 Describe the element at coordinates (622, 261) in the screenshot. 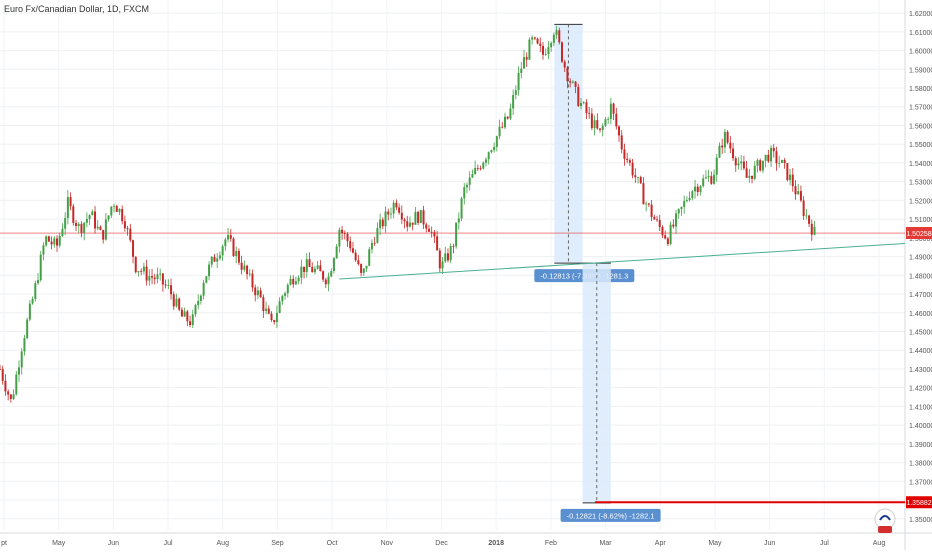

I see `support-trendline` at that location.